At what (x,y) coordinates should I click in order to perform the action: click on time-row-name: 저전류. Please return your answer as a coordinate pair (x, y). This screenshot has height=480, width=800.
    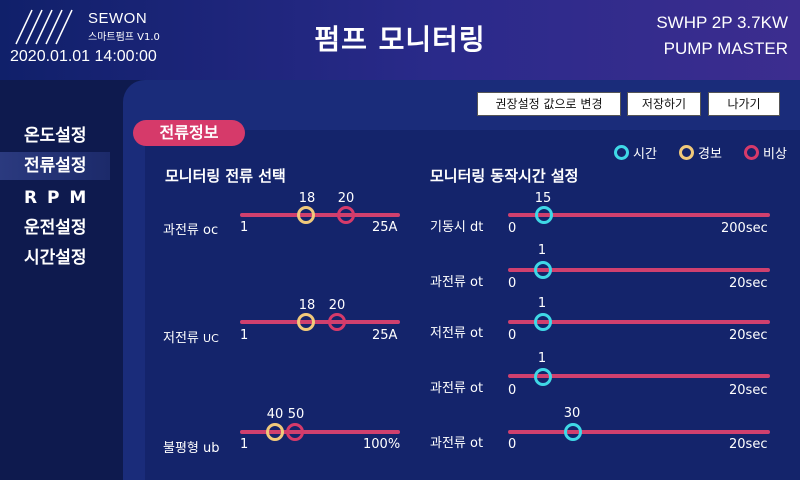
    Looking at the image, I should click on (448, 333).